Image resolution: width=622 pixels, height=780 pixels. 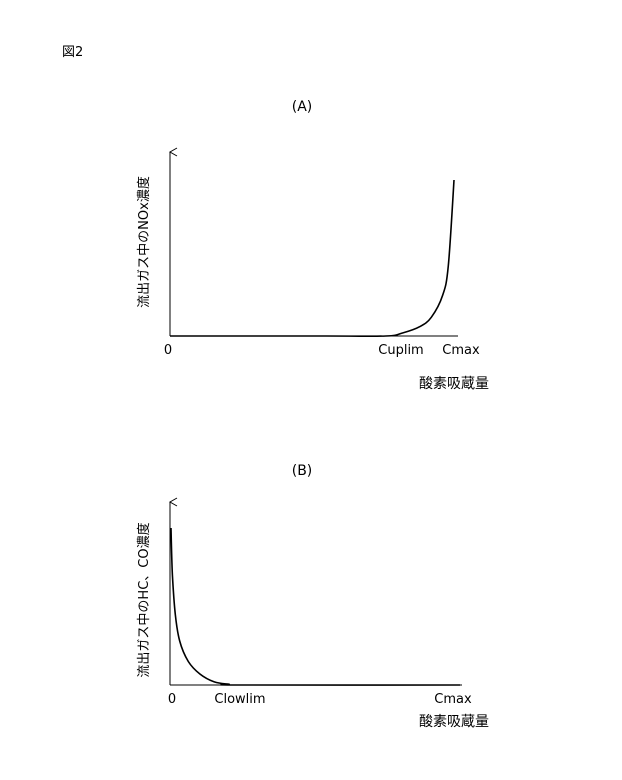 I want to click on chart-b-y-label: 流出ガス中のHC、CO濃度, so click(x=144, y=599).